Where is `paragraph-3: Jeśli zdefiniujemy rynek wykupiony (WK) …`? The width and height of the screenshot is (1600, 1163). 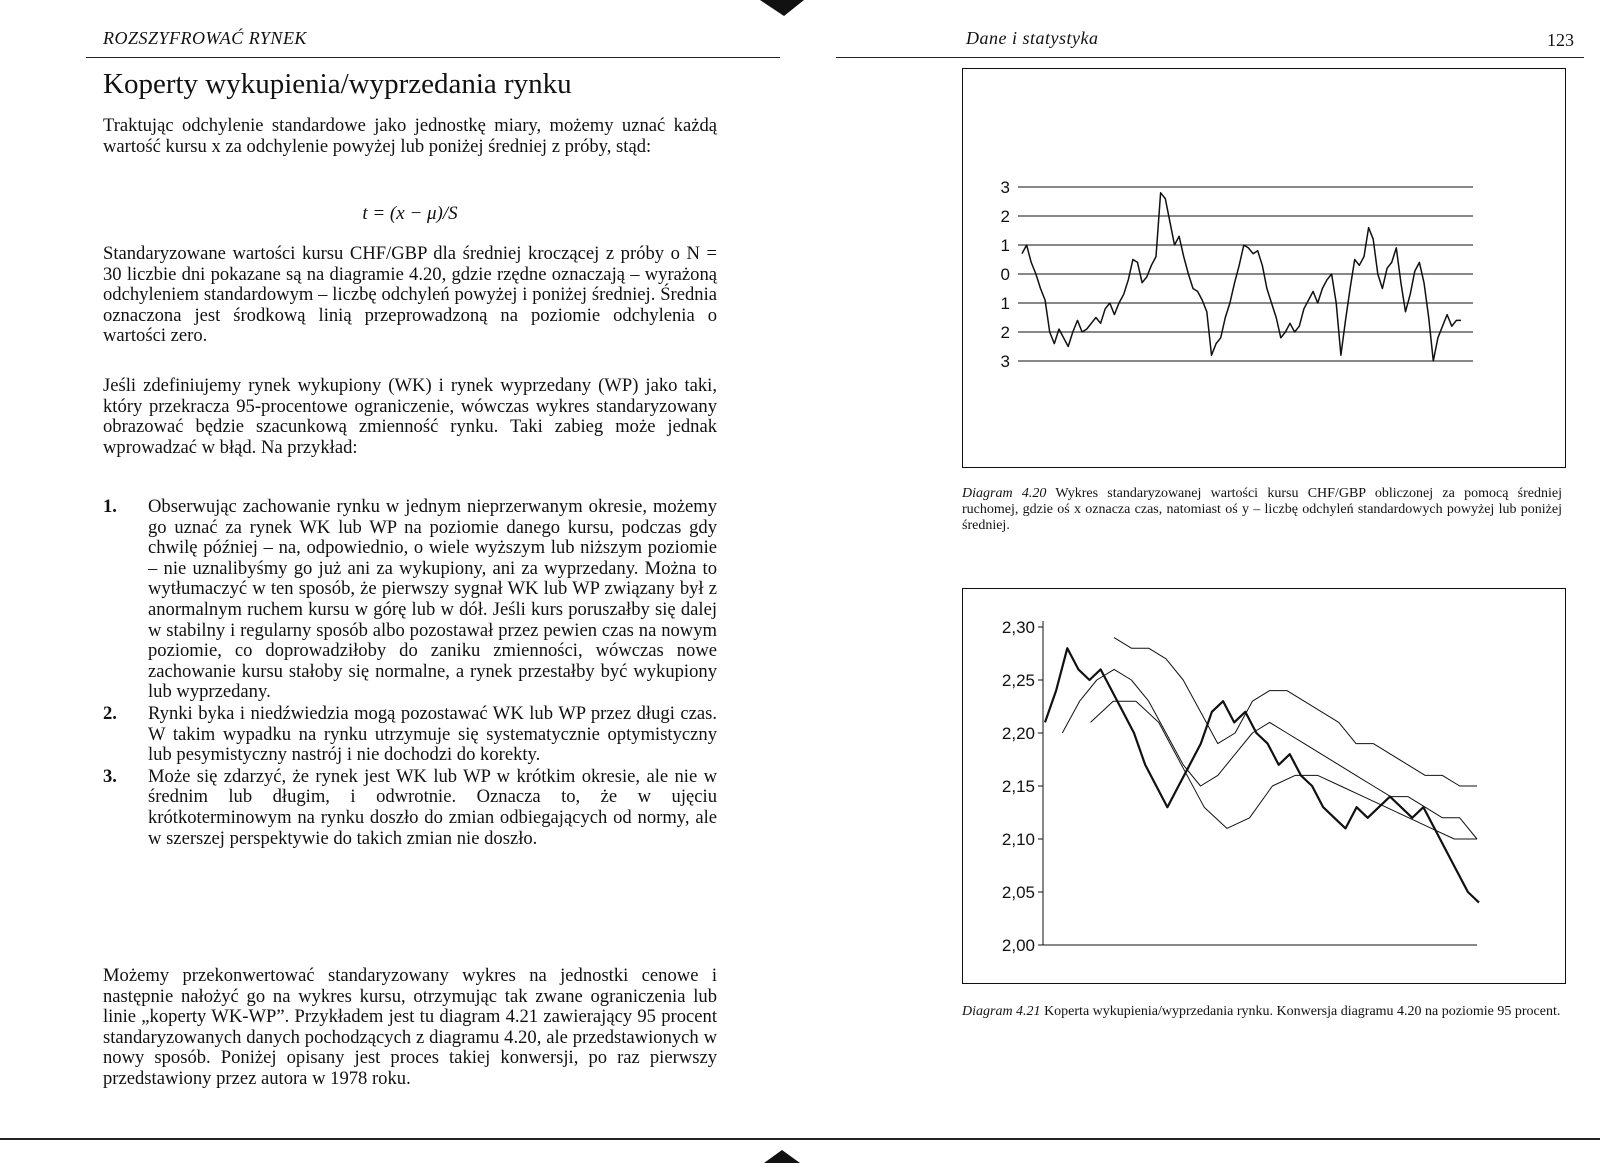 paragraph-3: Jeśli zdefiniujemy rynek wykupiony (WK) … is located at coordinates (410, 416).